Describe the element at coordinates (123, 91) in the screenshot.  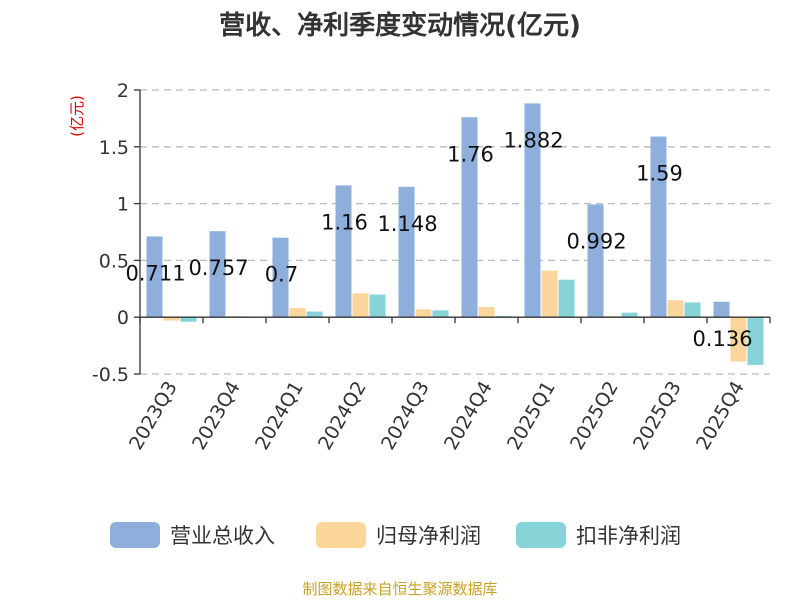
I see `y-tick-label: 2` at that location.